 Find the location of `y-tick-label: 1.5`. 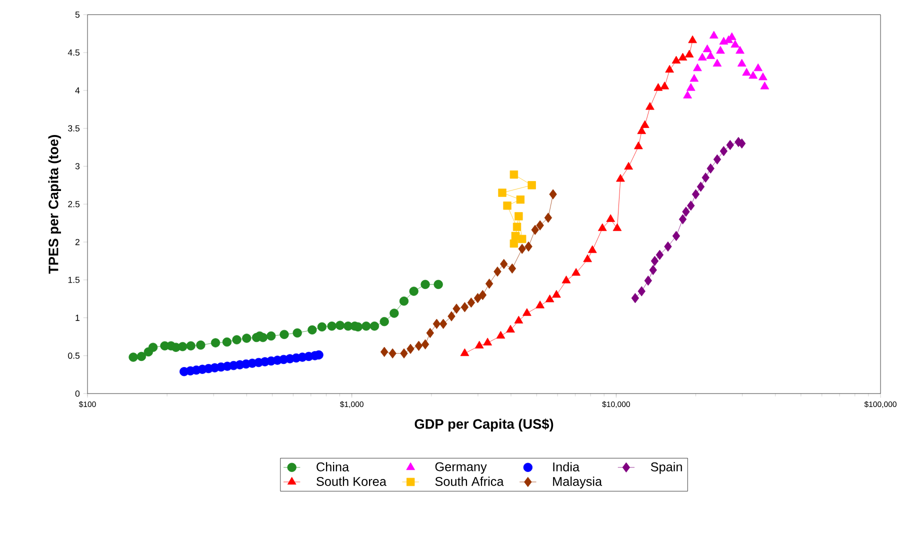

y-tick-label: 1.5 is located at coordinates (74, 279).